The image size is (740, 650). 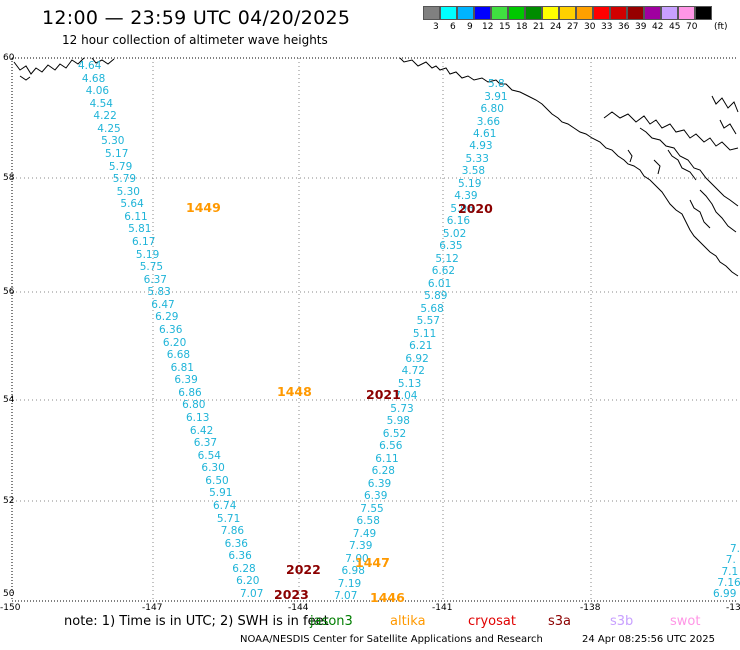 What do you see at coordinates (454, 233) in the screenshot?
I see `wave-height-value: 5.02` at bounding box center [454, 233].